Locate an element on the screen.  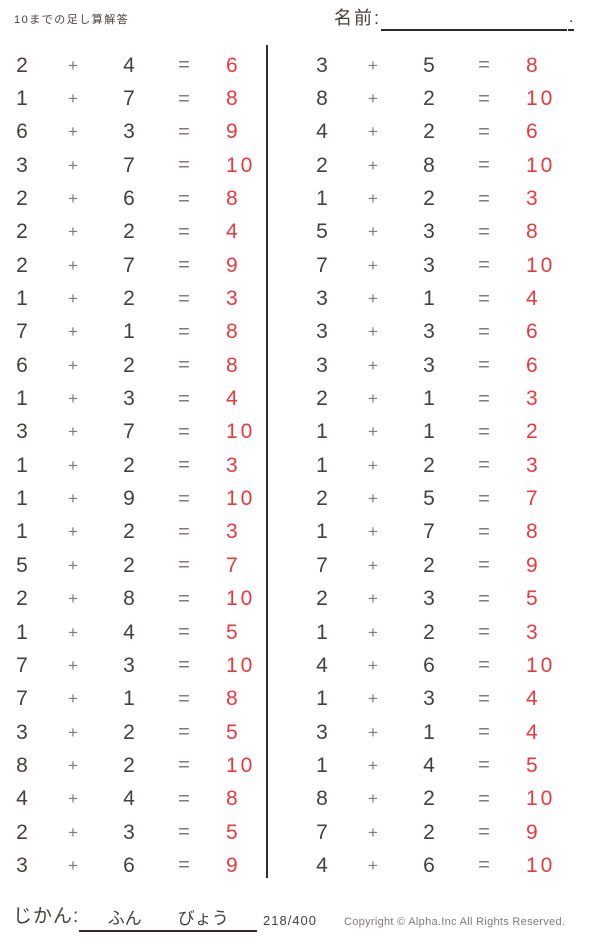
operand-b: 8 is located at coordinates (429, 165).